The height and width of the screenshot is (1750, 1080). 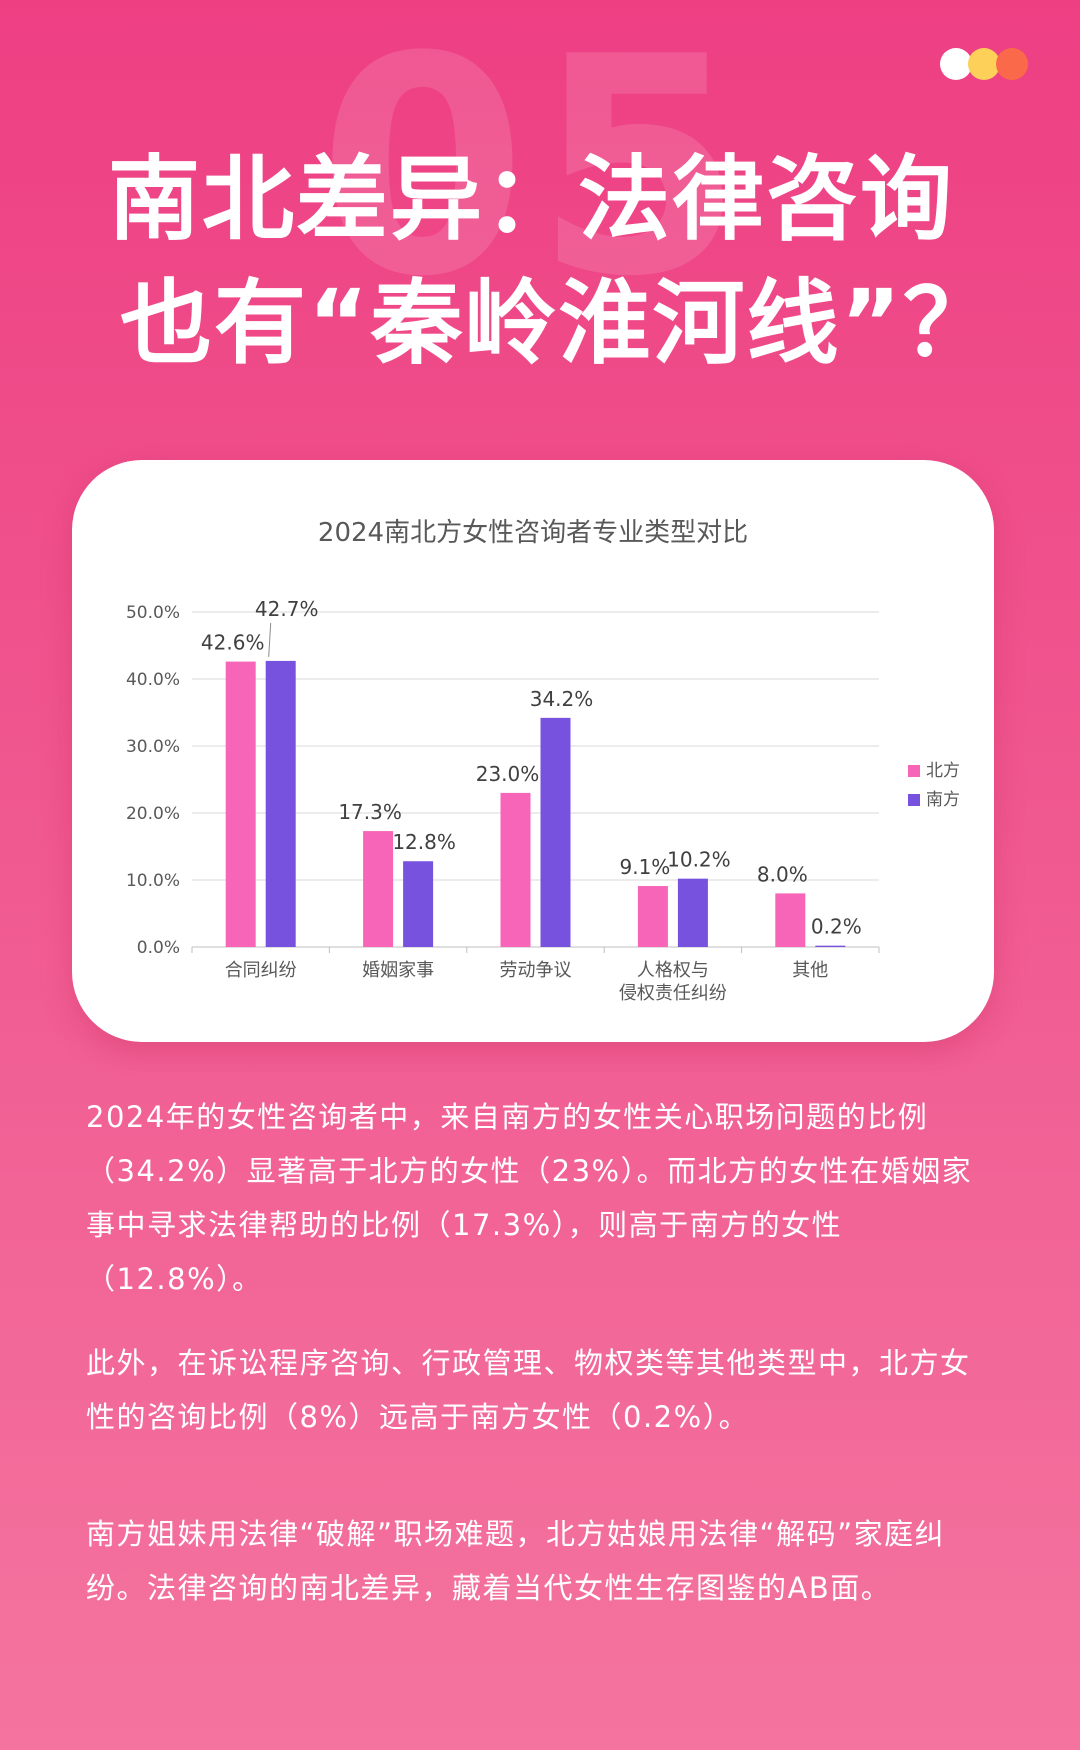 I want to click on data-label: 0.2%, so click(x=836, y=927).